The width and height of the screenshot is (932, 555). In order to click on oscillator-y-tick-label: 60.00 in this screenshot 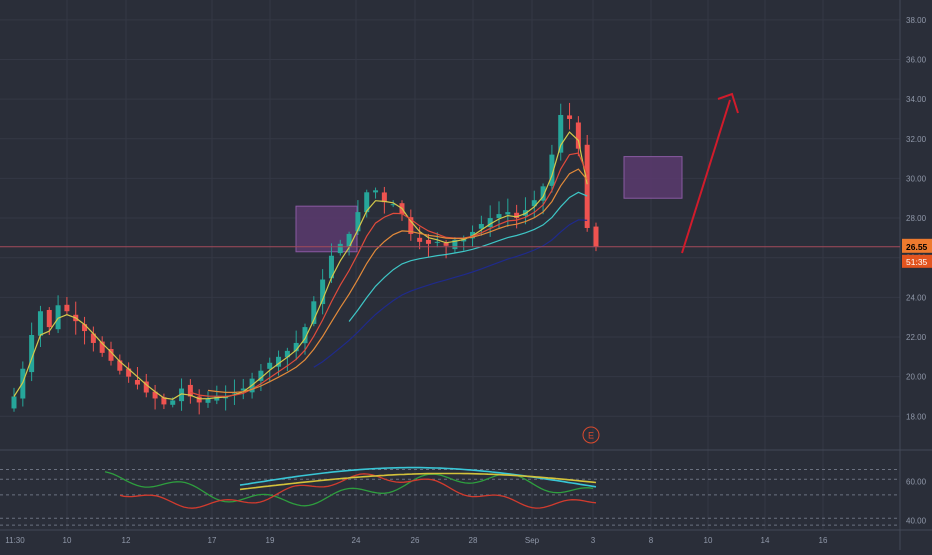, I will do `click(916, 481)`.